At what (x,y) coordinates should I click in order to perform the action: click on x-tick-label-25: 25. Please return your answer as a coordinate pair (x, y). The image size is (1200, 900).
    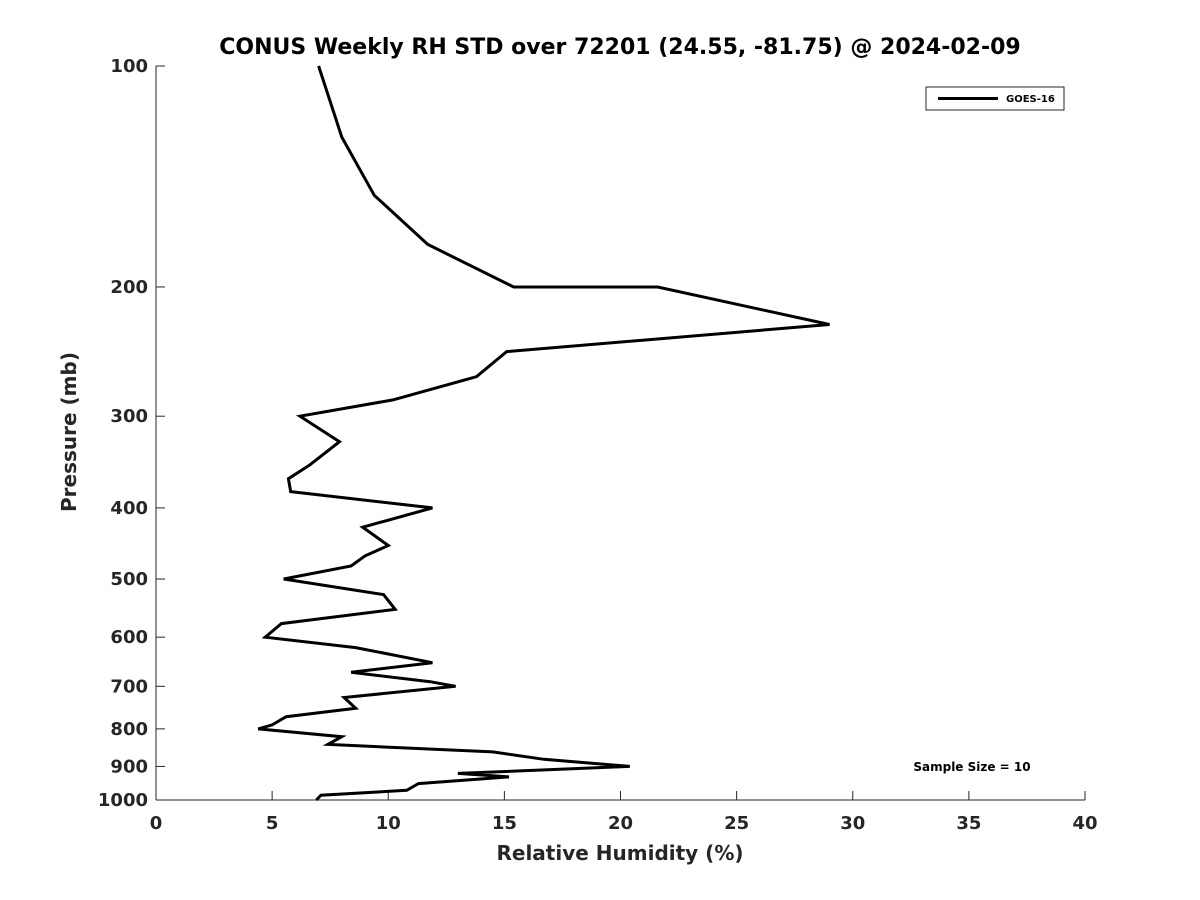
    Looking at the image, I should click on (736, 823).